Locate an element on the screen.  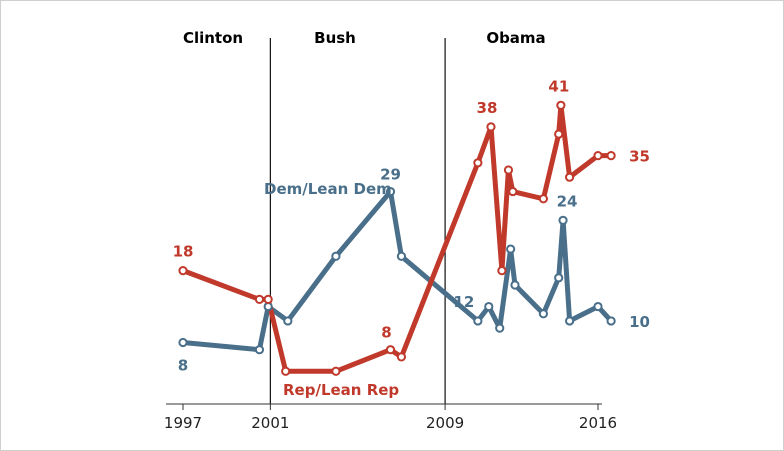
era-labels: Clinton Bush Obama is located at coordinates (364, 38).